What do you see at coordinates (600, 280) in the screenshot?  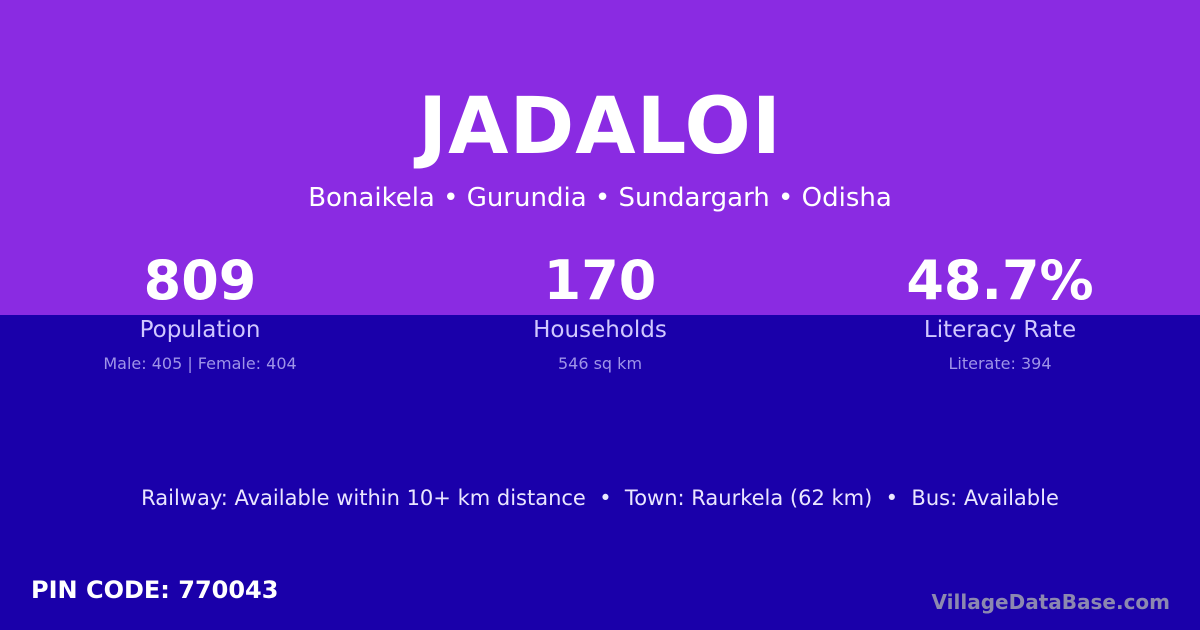 I see `stat-value: 170` at bounding box center [600, 280].